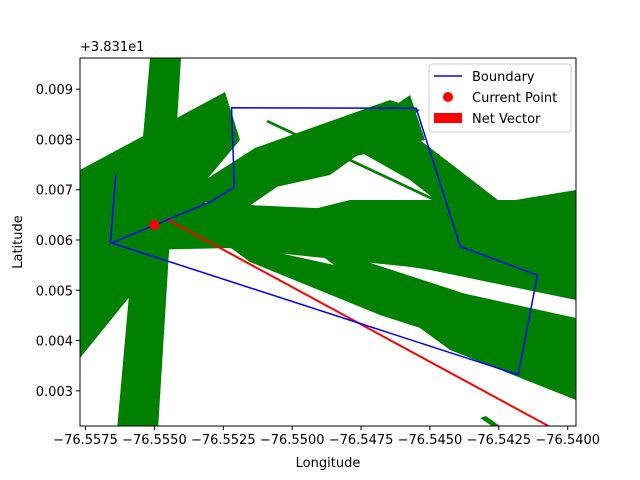 The height and width of the screenshot is (480, 640). Describe the element at coordinates (18, 242) in the screenshot. I see `y-axis-label: Latitude` at that location.